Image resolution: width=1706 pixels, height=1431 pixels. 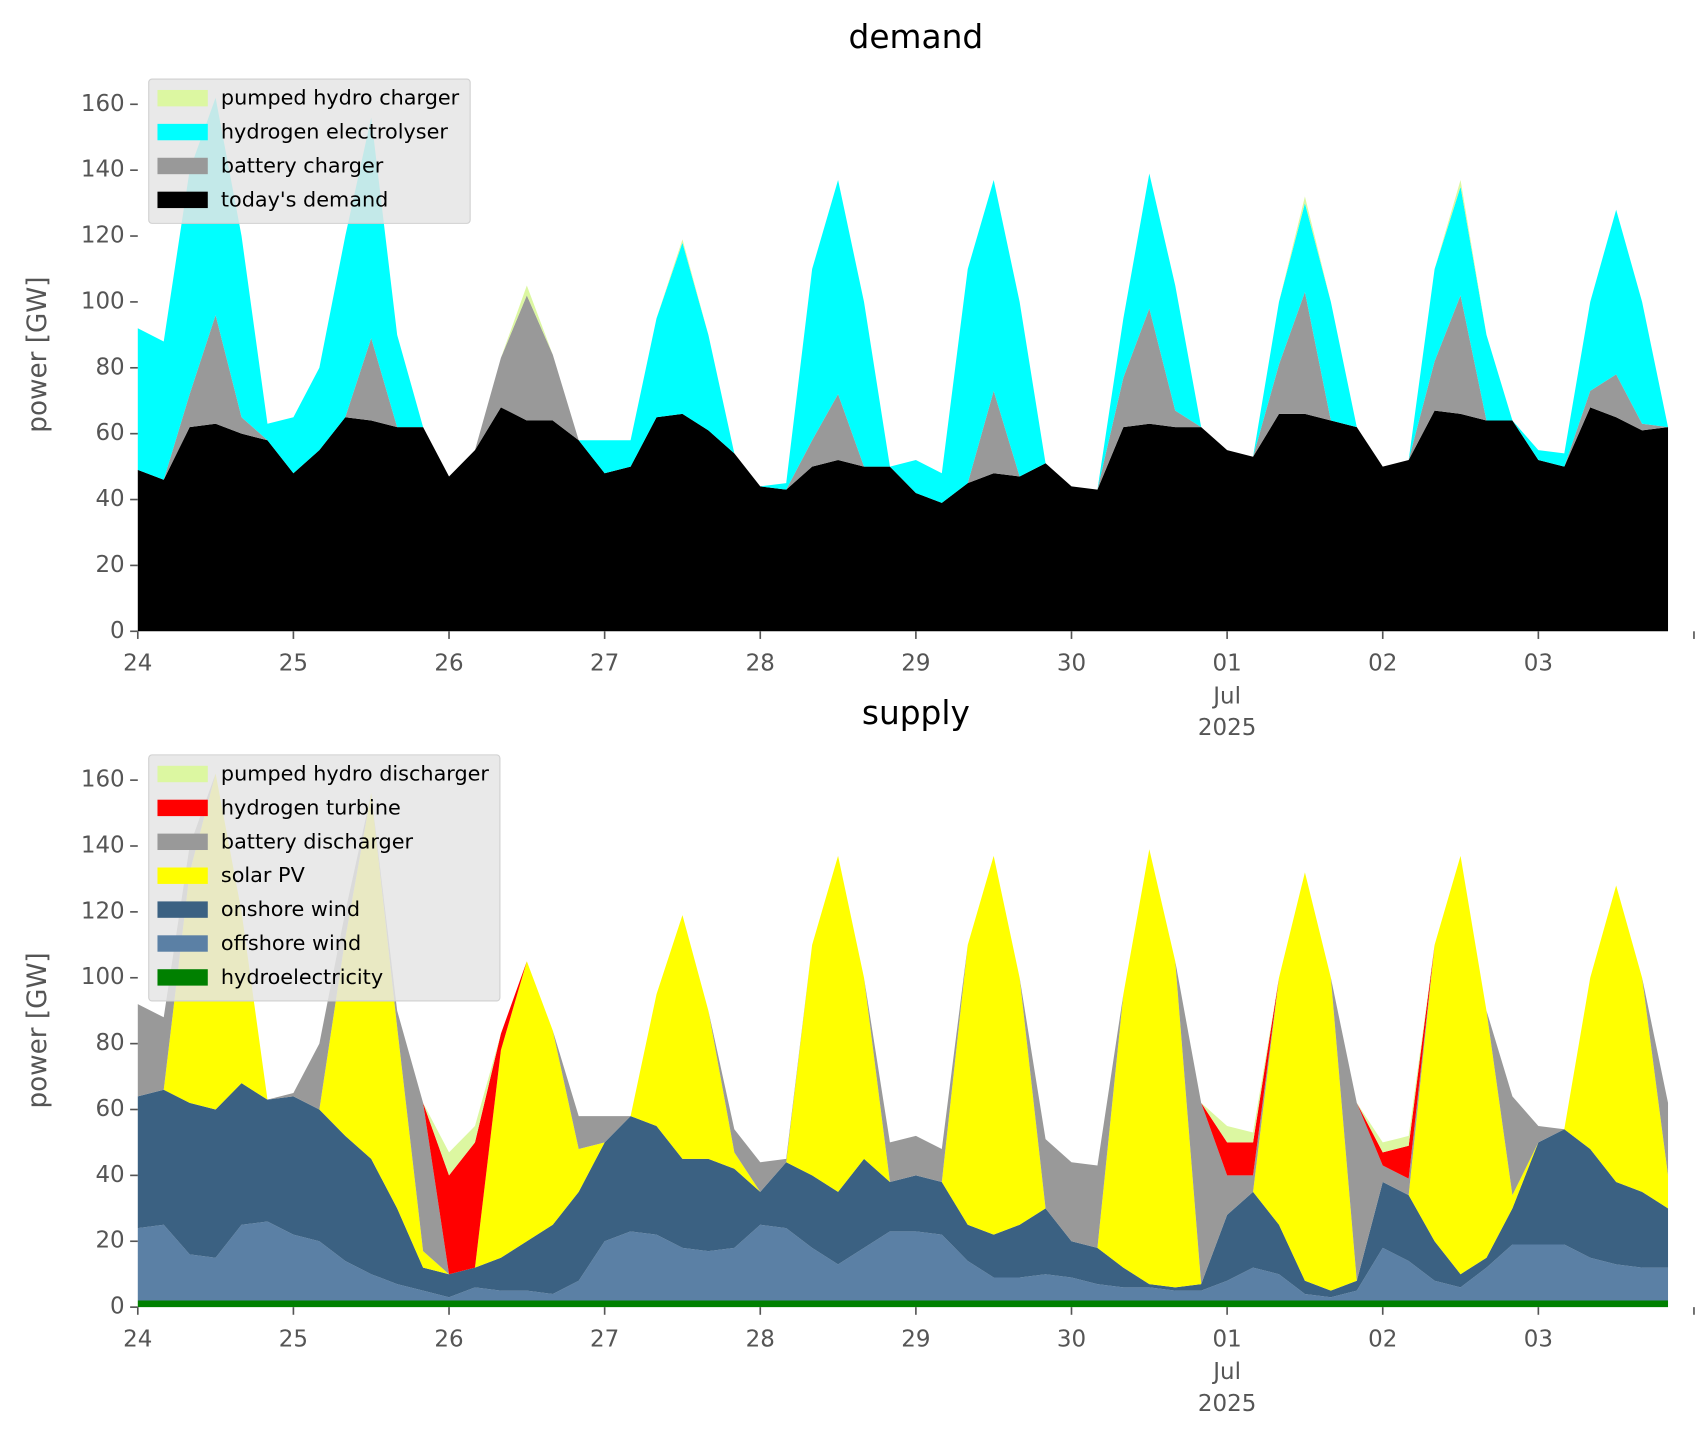 I want to click on legend-label: offshore wind, so click(x=291, y=943).